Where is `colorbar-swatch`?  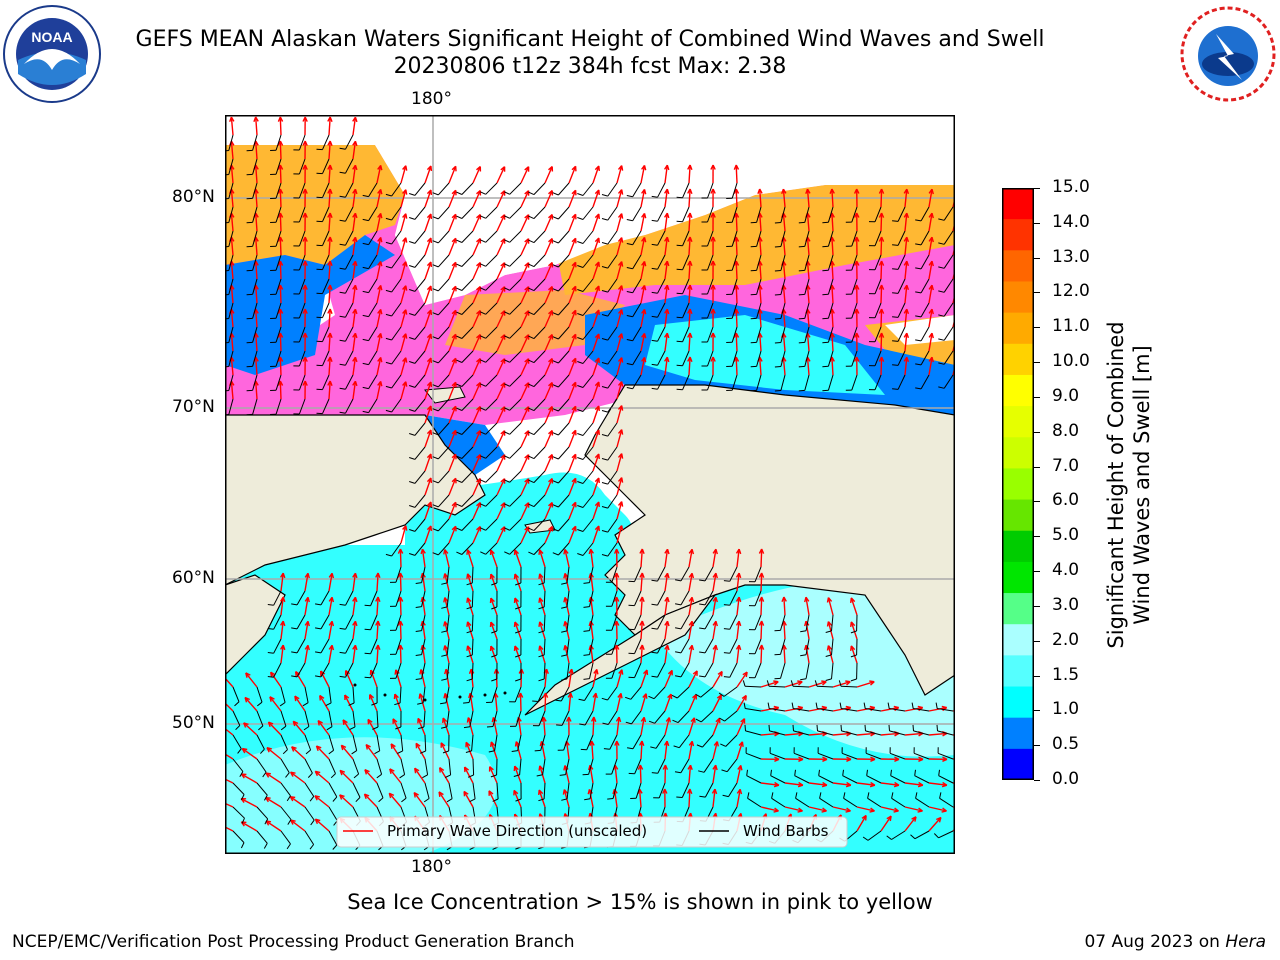 colorbar-swatch is located at coordinates (1018, 422).